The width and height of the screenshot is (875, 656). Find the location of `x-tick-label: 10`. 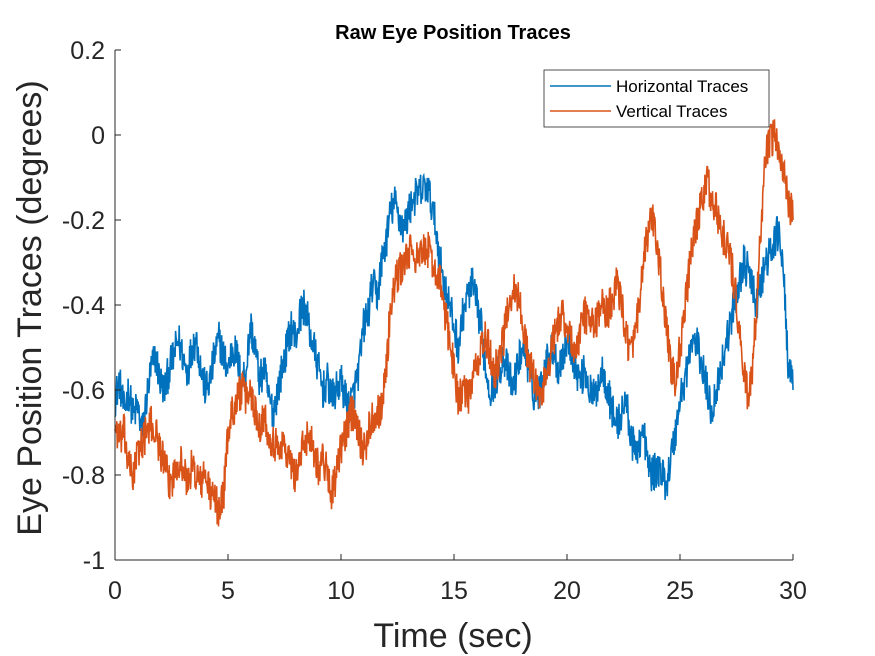

x-tick-label: 10 is located at coordinates (341, 591).